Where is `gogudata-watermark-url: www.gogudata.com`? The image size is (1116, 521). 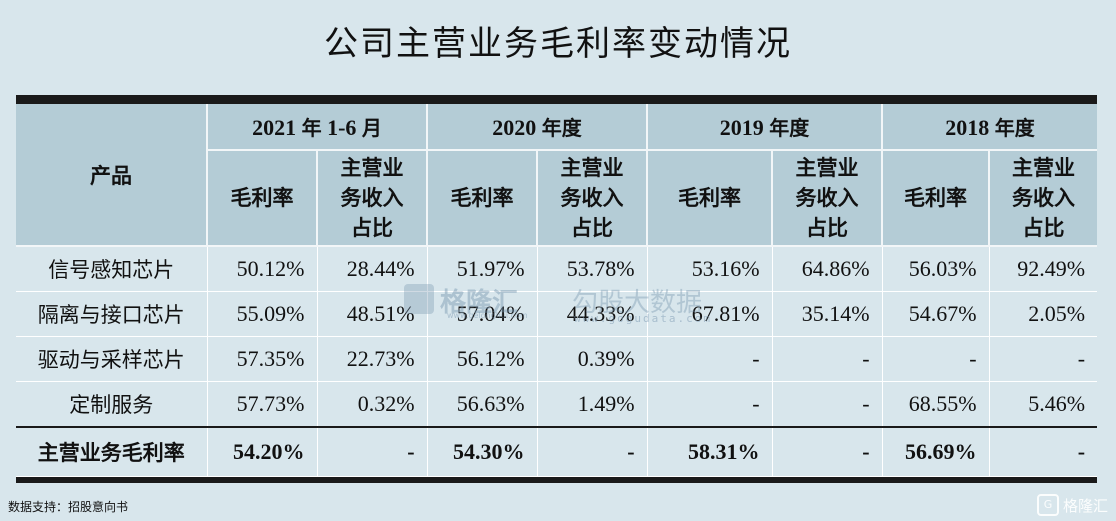
gogudata-watermark-url: www.gogudata.com is located at coordinates (643, 318).